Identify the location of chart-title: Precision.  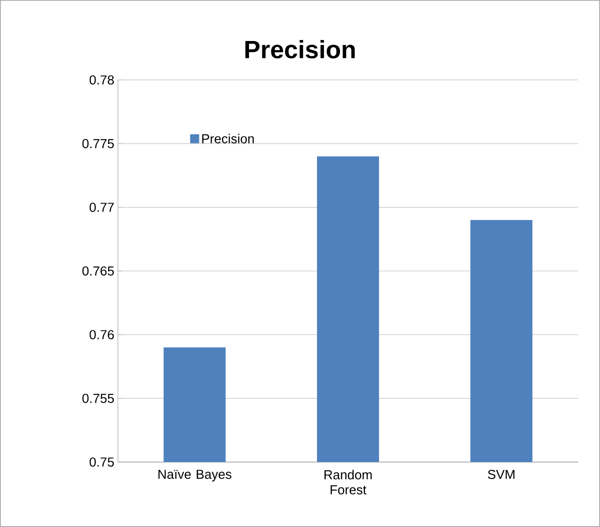
(300, 49).